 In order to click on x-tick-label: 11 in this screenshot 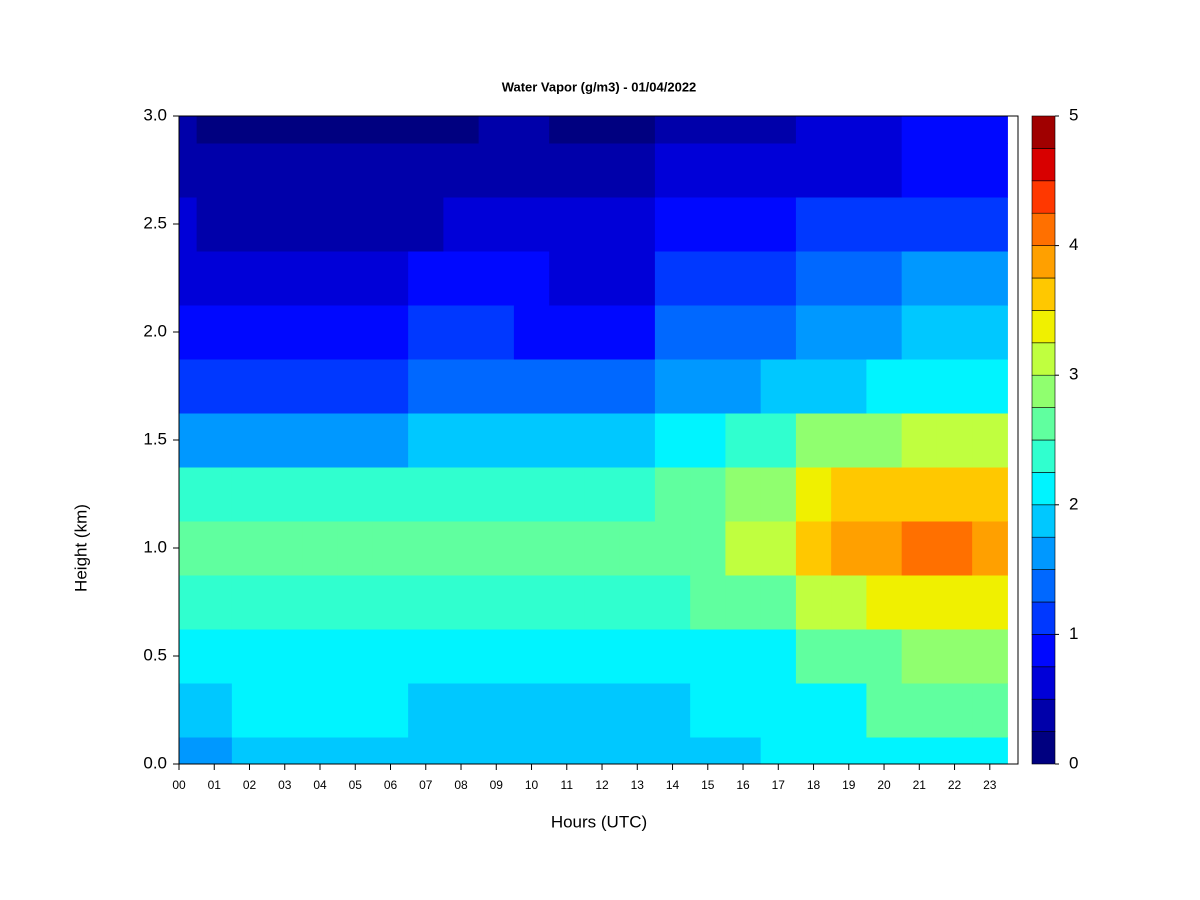, I will do `click(567, 785)`.